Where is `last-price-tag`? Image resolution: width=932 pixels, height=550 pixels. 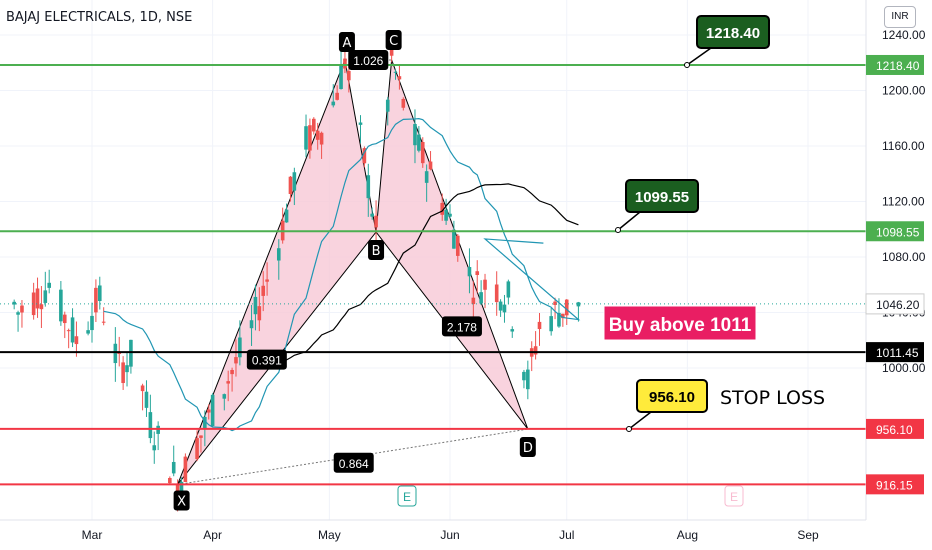
last-price-tag is located at coordinates (895, 304).